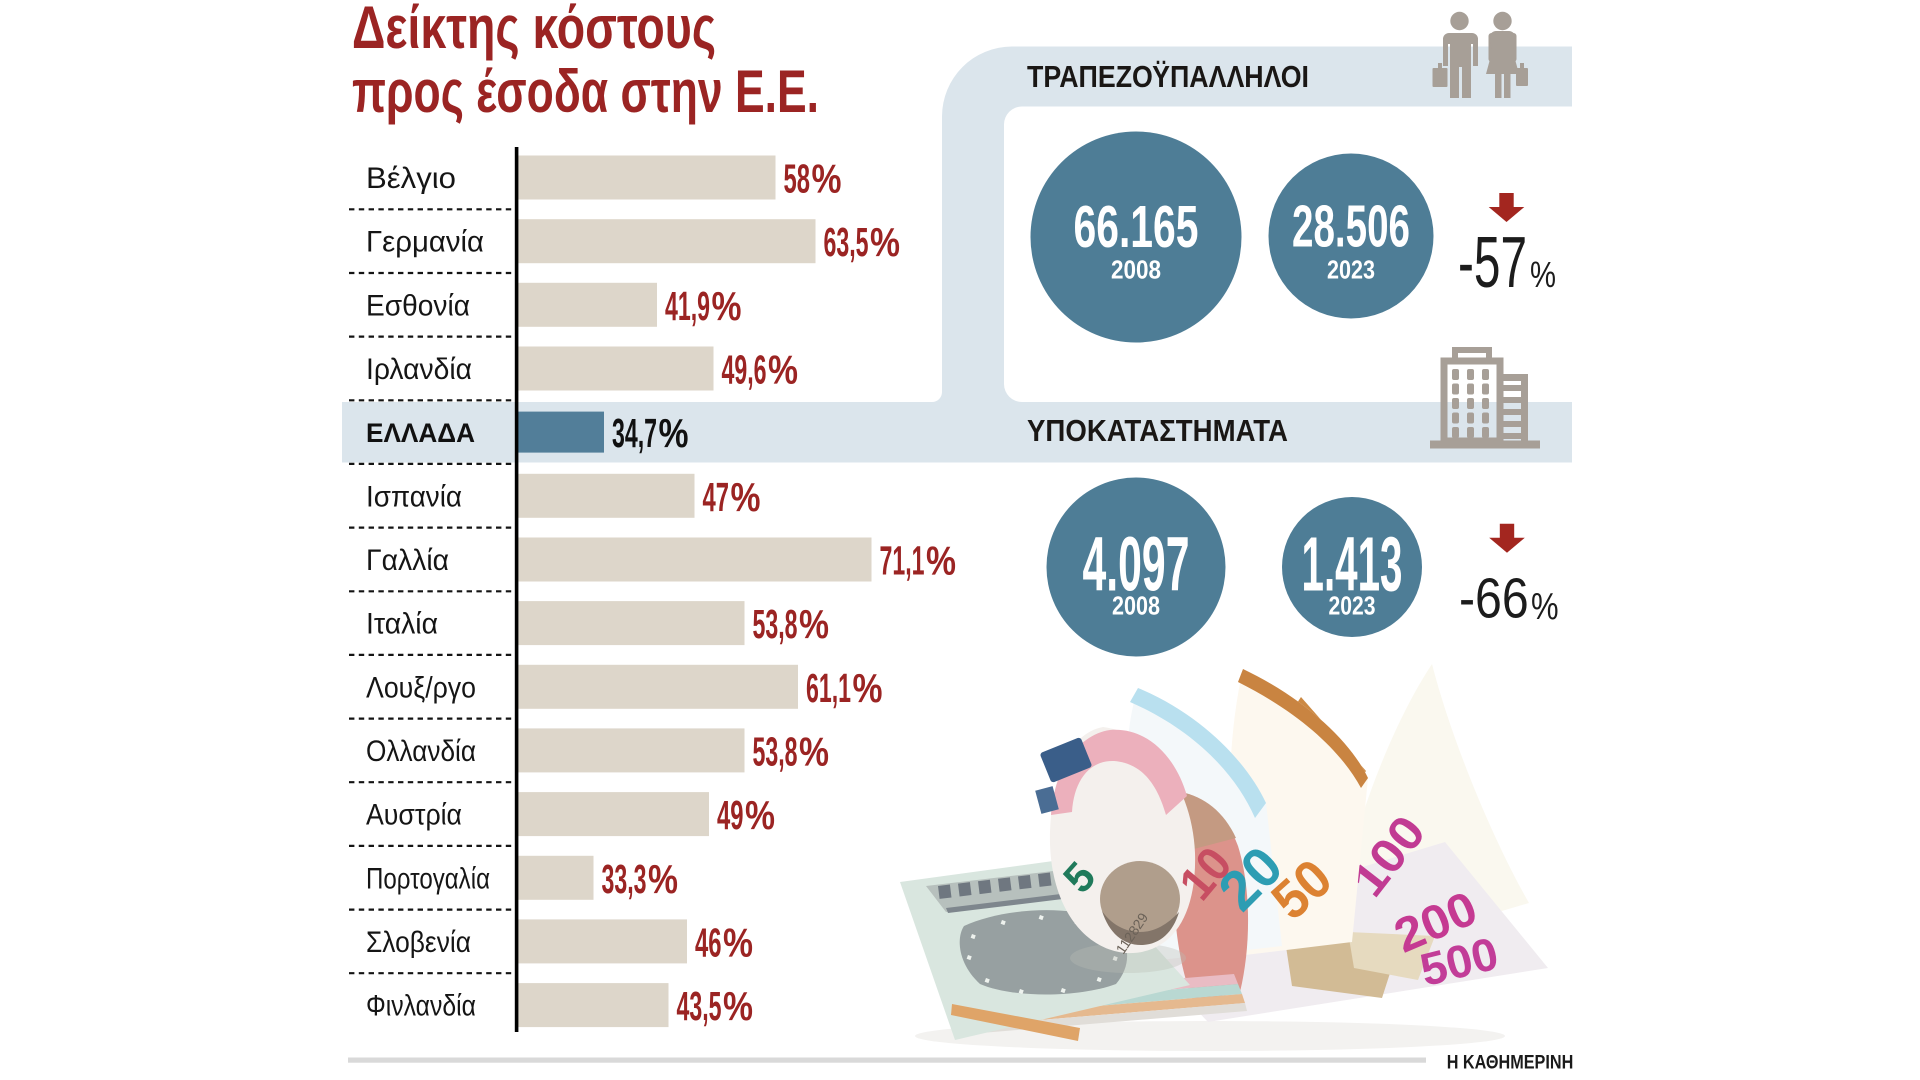 Image resolution: width=1920 pixels, height=1080 pixels. I want to click on svg-text: 28.506, so click(1351, 227).